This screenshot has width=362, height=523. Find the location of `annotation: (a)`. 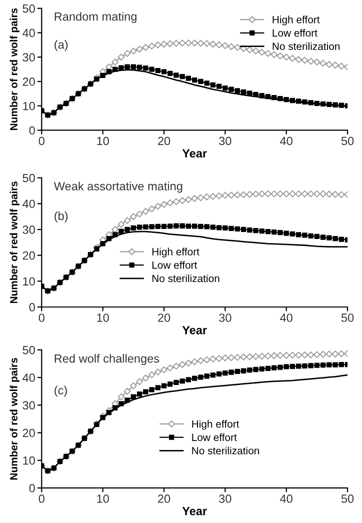

annotation: (a) is located at coordinates (61, 46).